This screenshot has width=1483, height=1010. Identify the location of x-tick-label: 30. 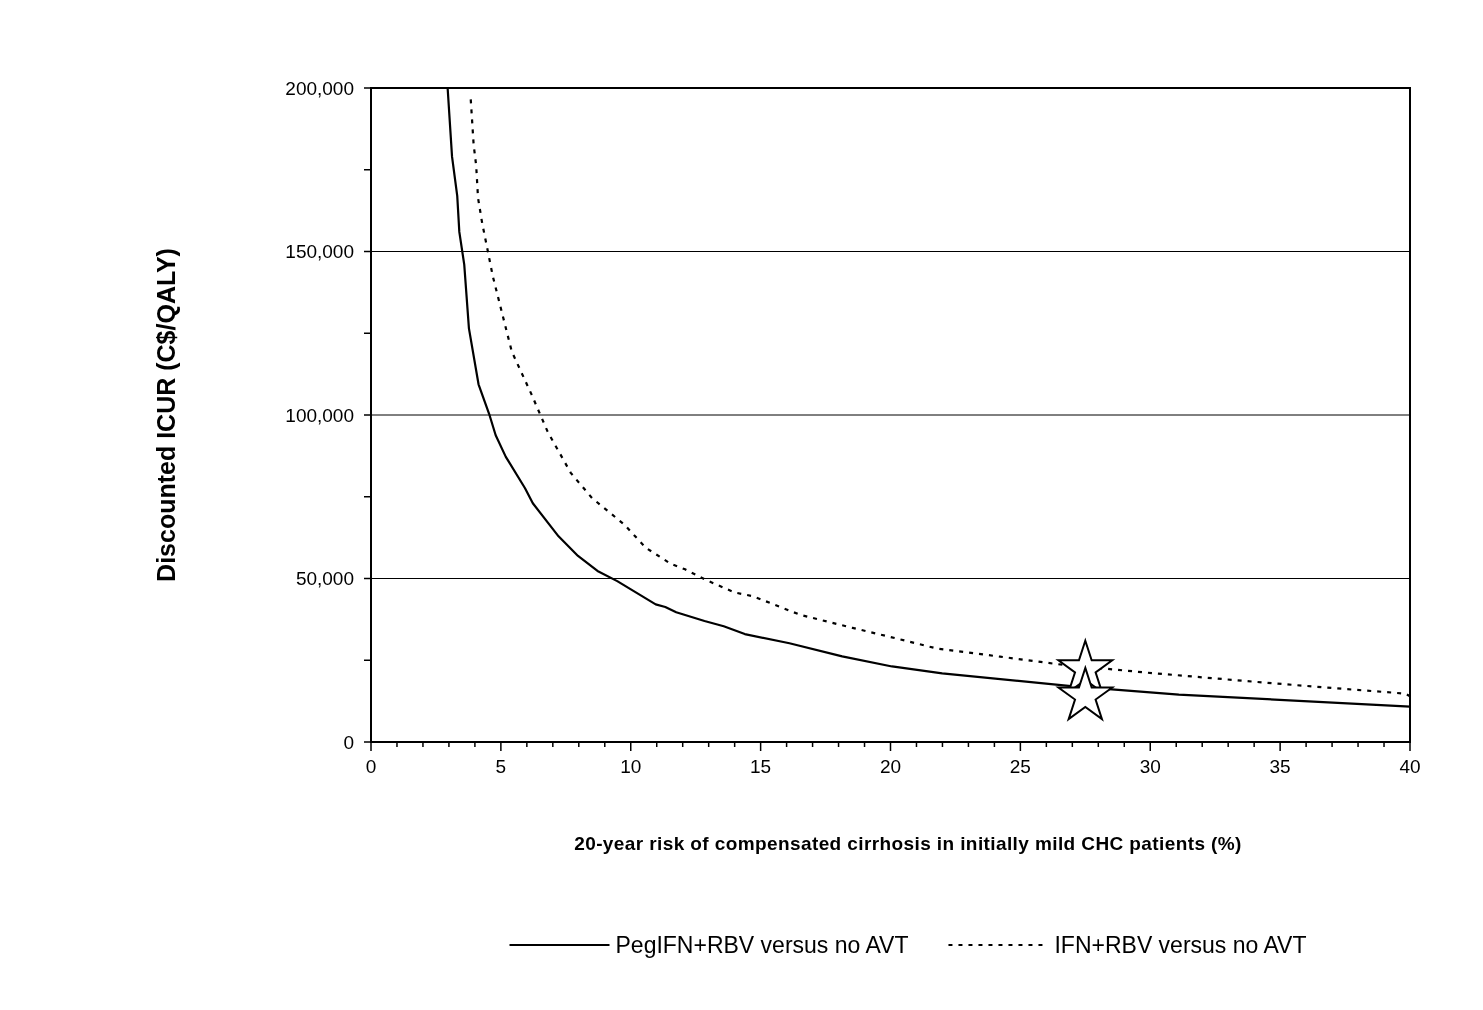
(1150, 766).